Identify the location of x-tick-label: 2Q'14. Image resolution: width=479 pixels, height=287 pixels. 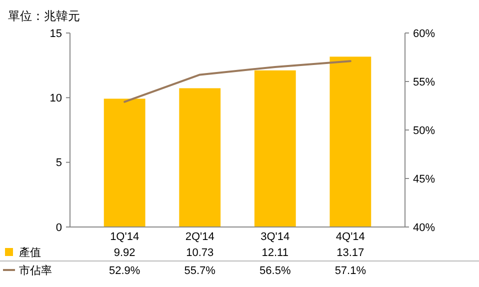
(199, 237).